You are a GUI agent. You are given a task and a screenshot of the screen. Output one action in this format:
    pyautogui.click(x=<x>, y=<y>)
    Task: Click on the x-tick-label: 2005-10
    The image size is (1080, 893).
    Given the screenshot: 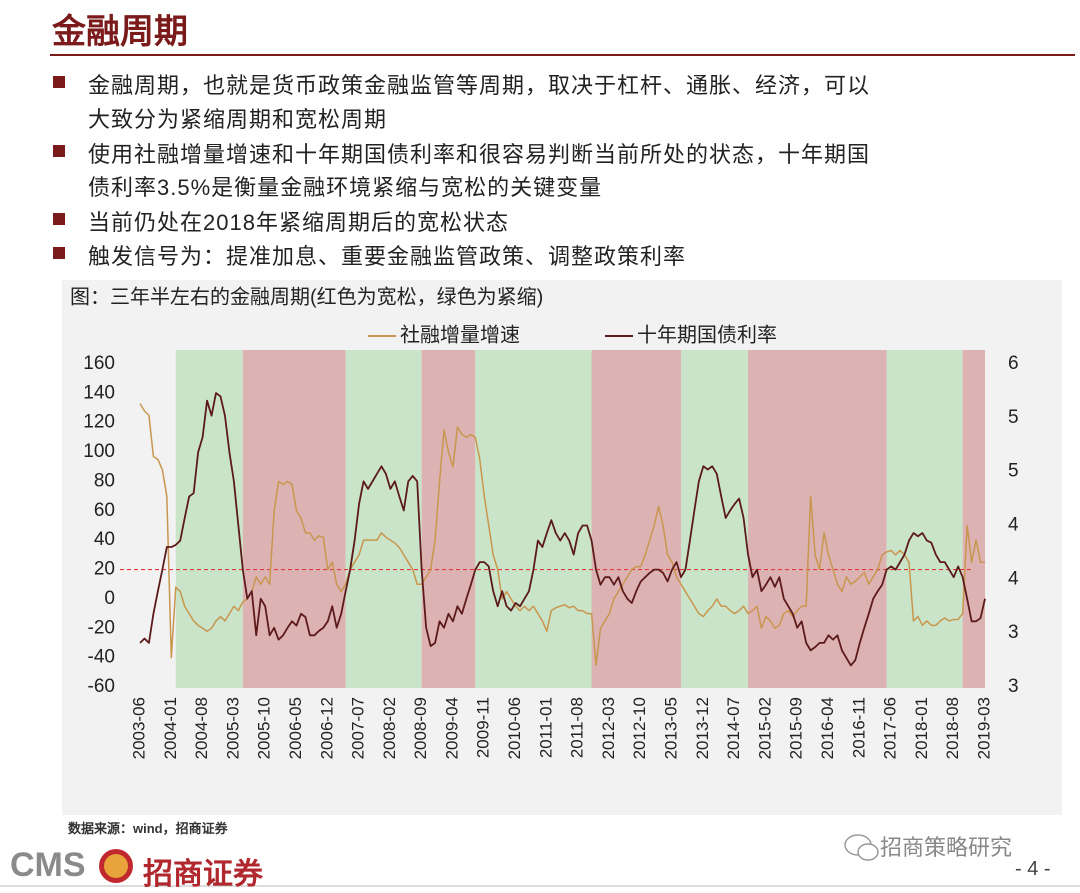 What is the action you would take?
    pyautogui.click(x=264, y=728)
    